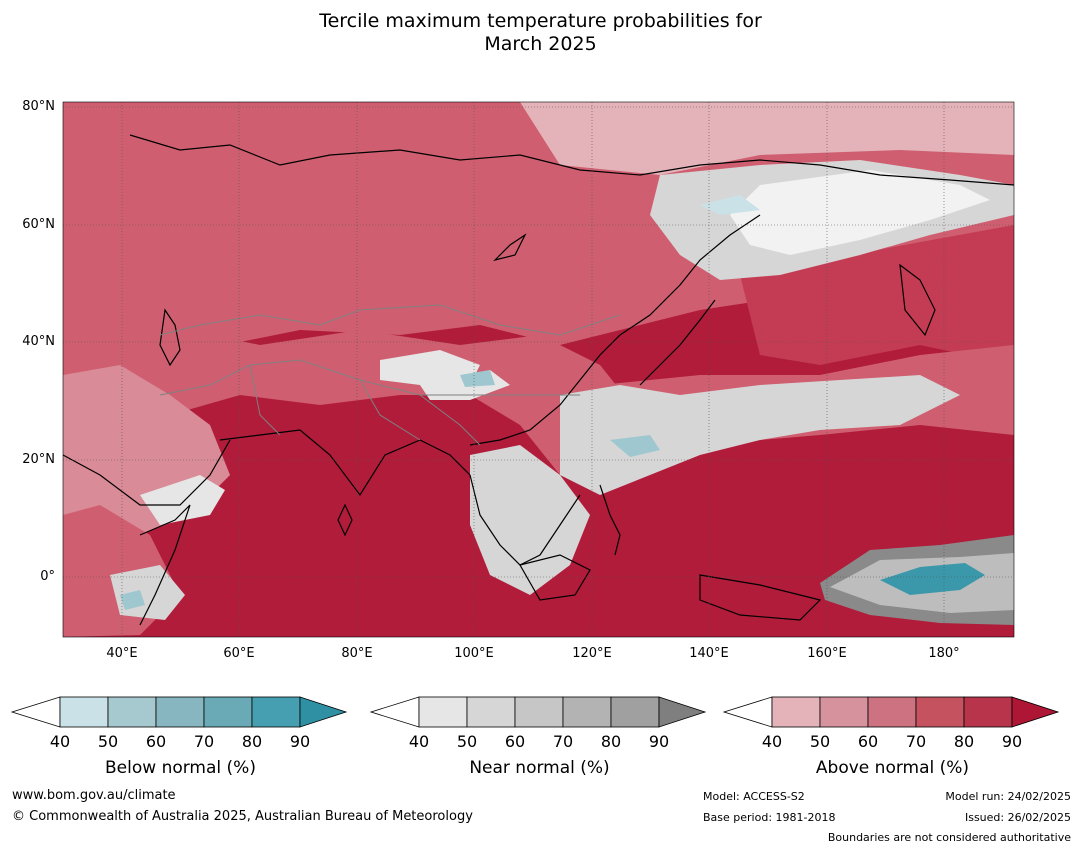 The image size is (1081, 850). What do you see at coordinates (239, 653) in the screenshot?
I see `lon-label-60e: 60°E` at bounding box center [239, 653].